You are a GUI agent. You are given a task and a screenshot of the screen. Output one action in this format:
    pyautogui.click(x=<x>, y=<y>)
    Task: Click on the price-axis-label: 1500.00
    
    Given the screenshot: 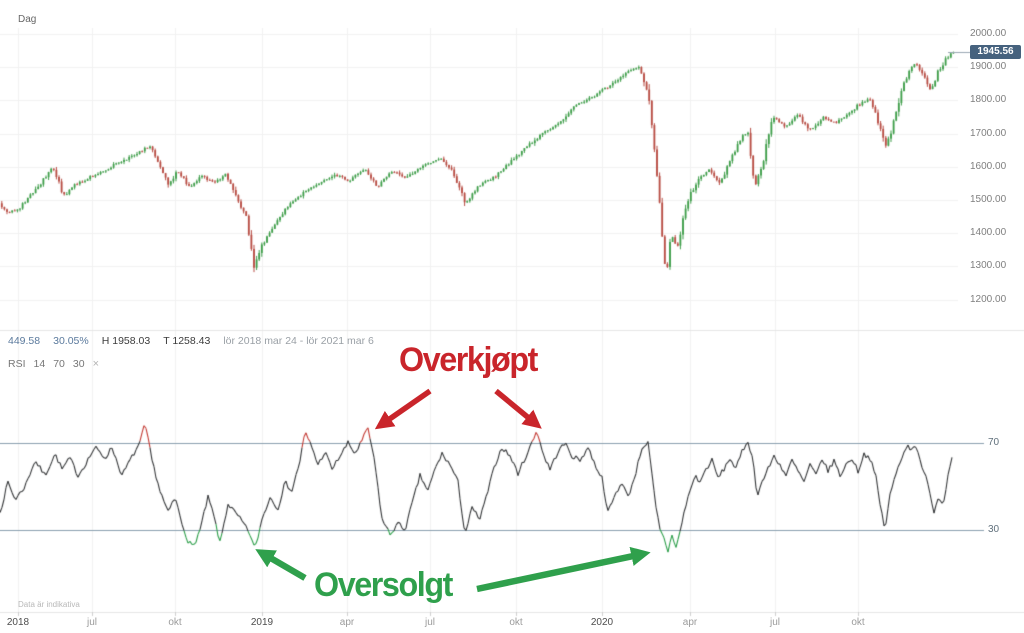 What is the action you would take?
    pyautogui.click(x=988, y=199)
    